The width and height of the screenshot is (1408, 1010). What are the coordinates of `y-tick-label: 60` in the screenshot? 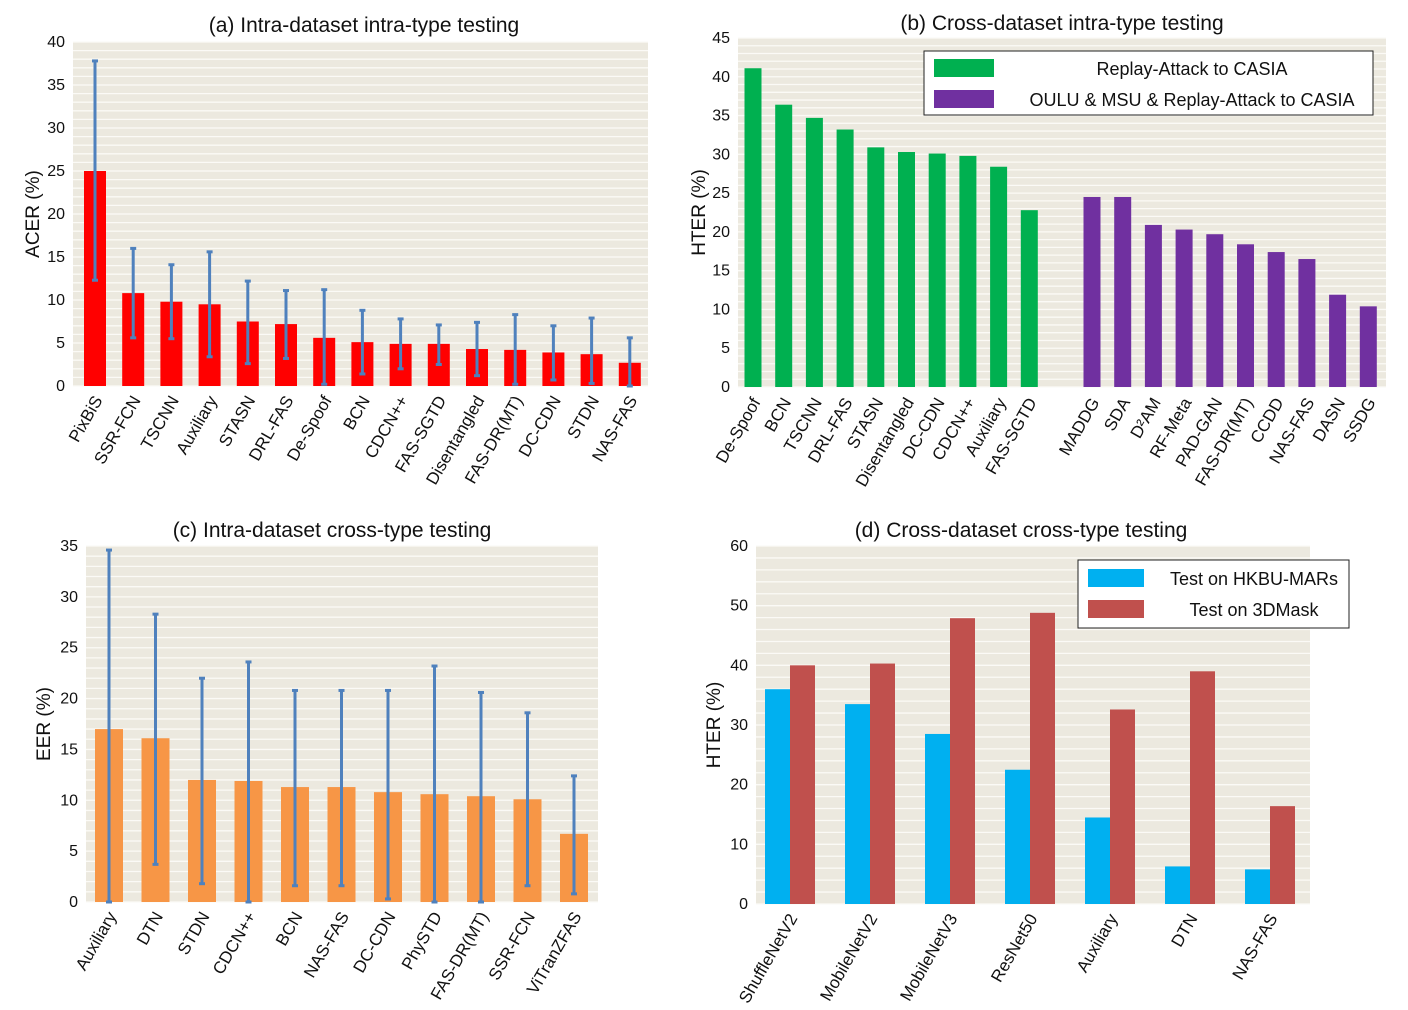 It's located at (739, 546).